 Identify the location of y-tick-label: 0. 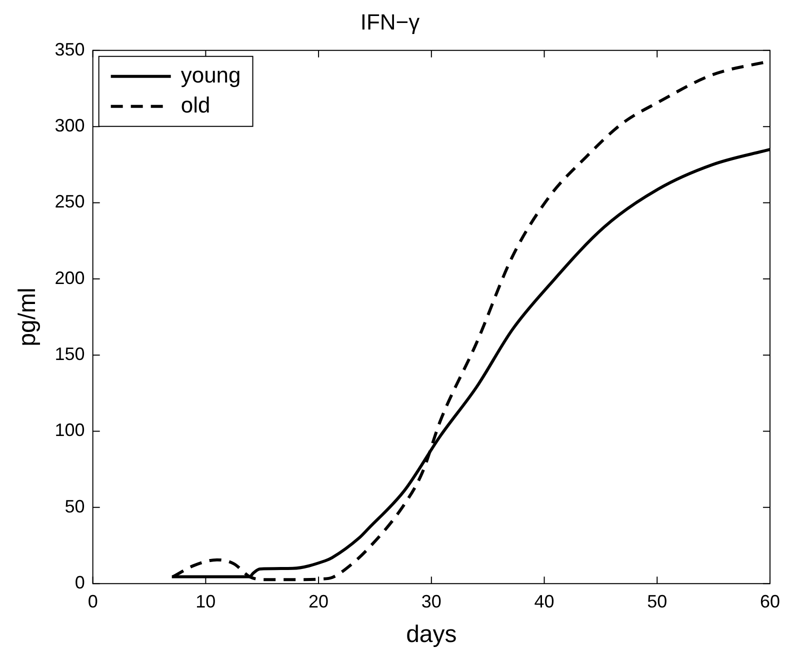
(79, 582).